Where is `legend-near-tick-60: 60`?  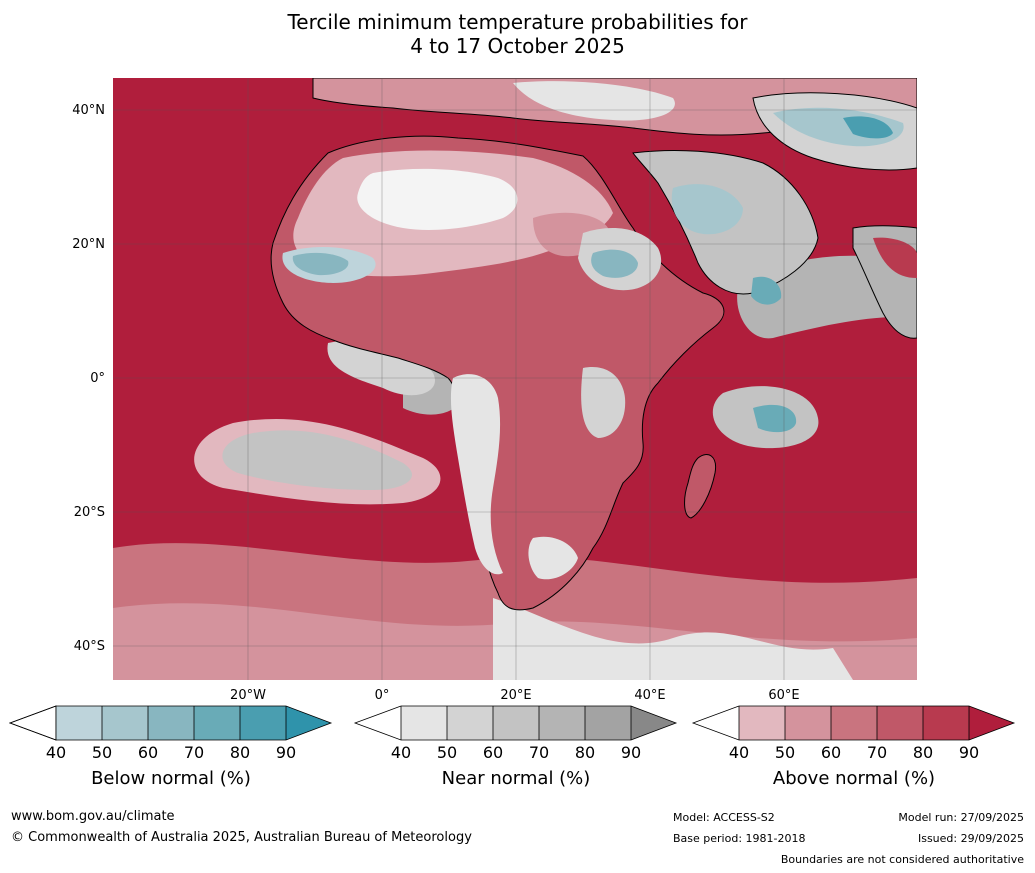 legend-near-tick-60: 60 is located at coordinates (493, 752).